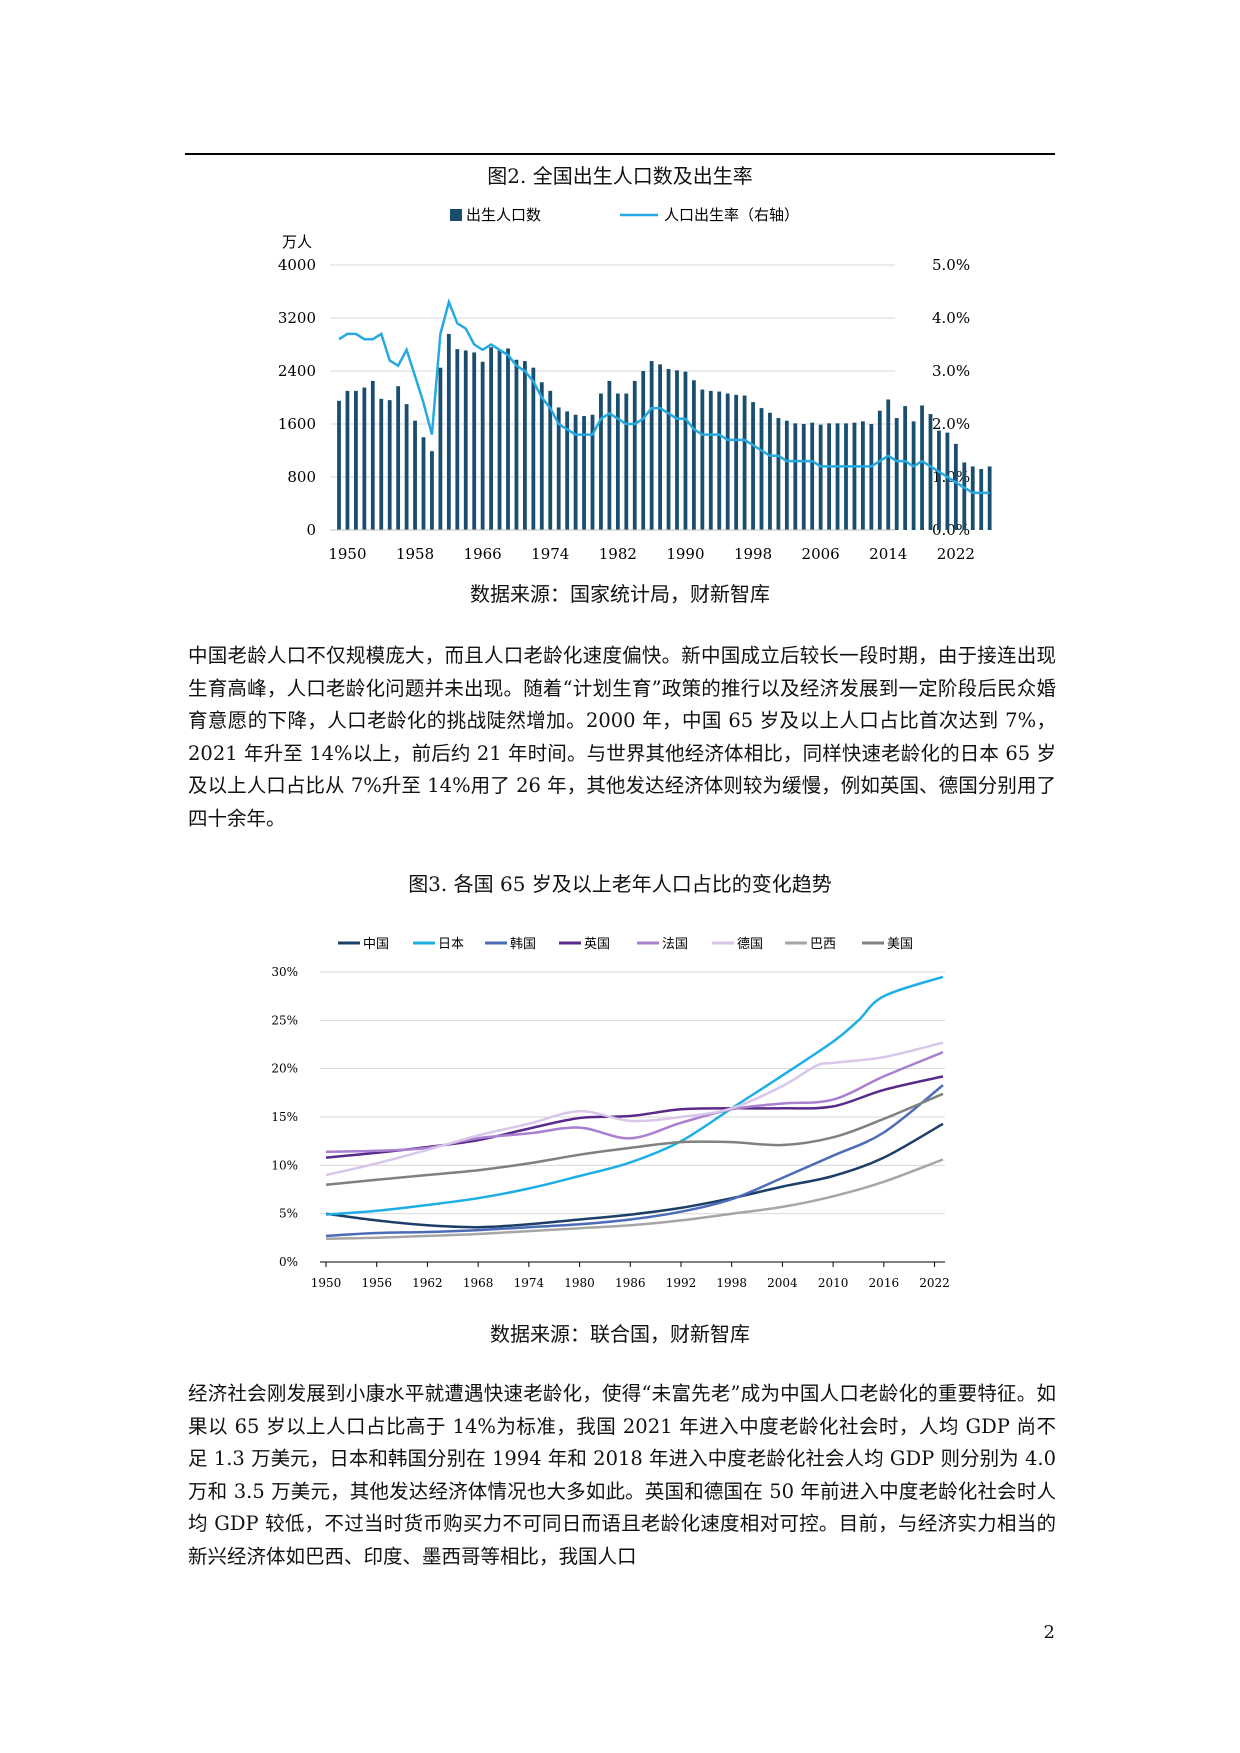  What do you see at coordinates (956, 554) in the screenshot?
I see `x-tick-label: 2022` at bounding box center [956, 554].